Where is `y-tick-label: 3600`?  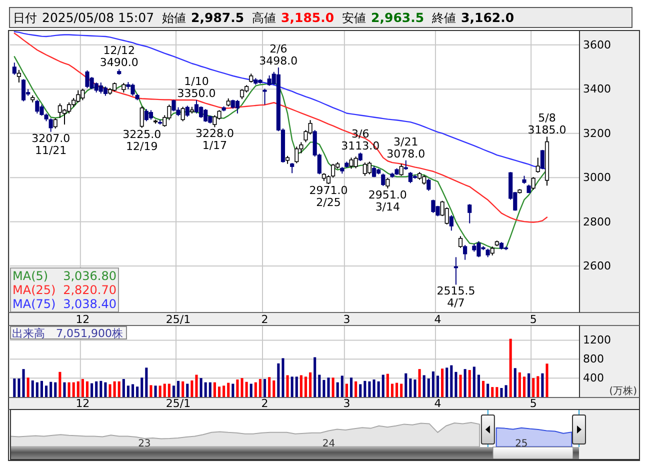
y-tick-label: 3600 is located at coordinates (597, 45).